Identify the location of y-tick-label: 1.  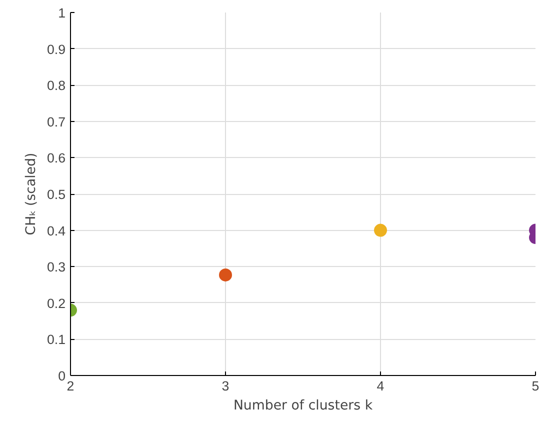
(62, 13).